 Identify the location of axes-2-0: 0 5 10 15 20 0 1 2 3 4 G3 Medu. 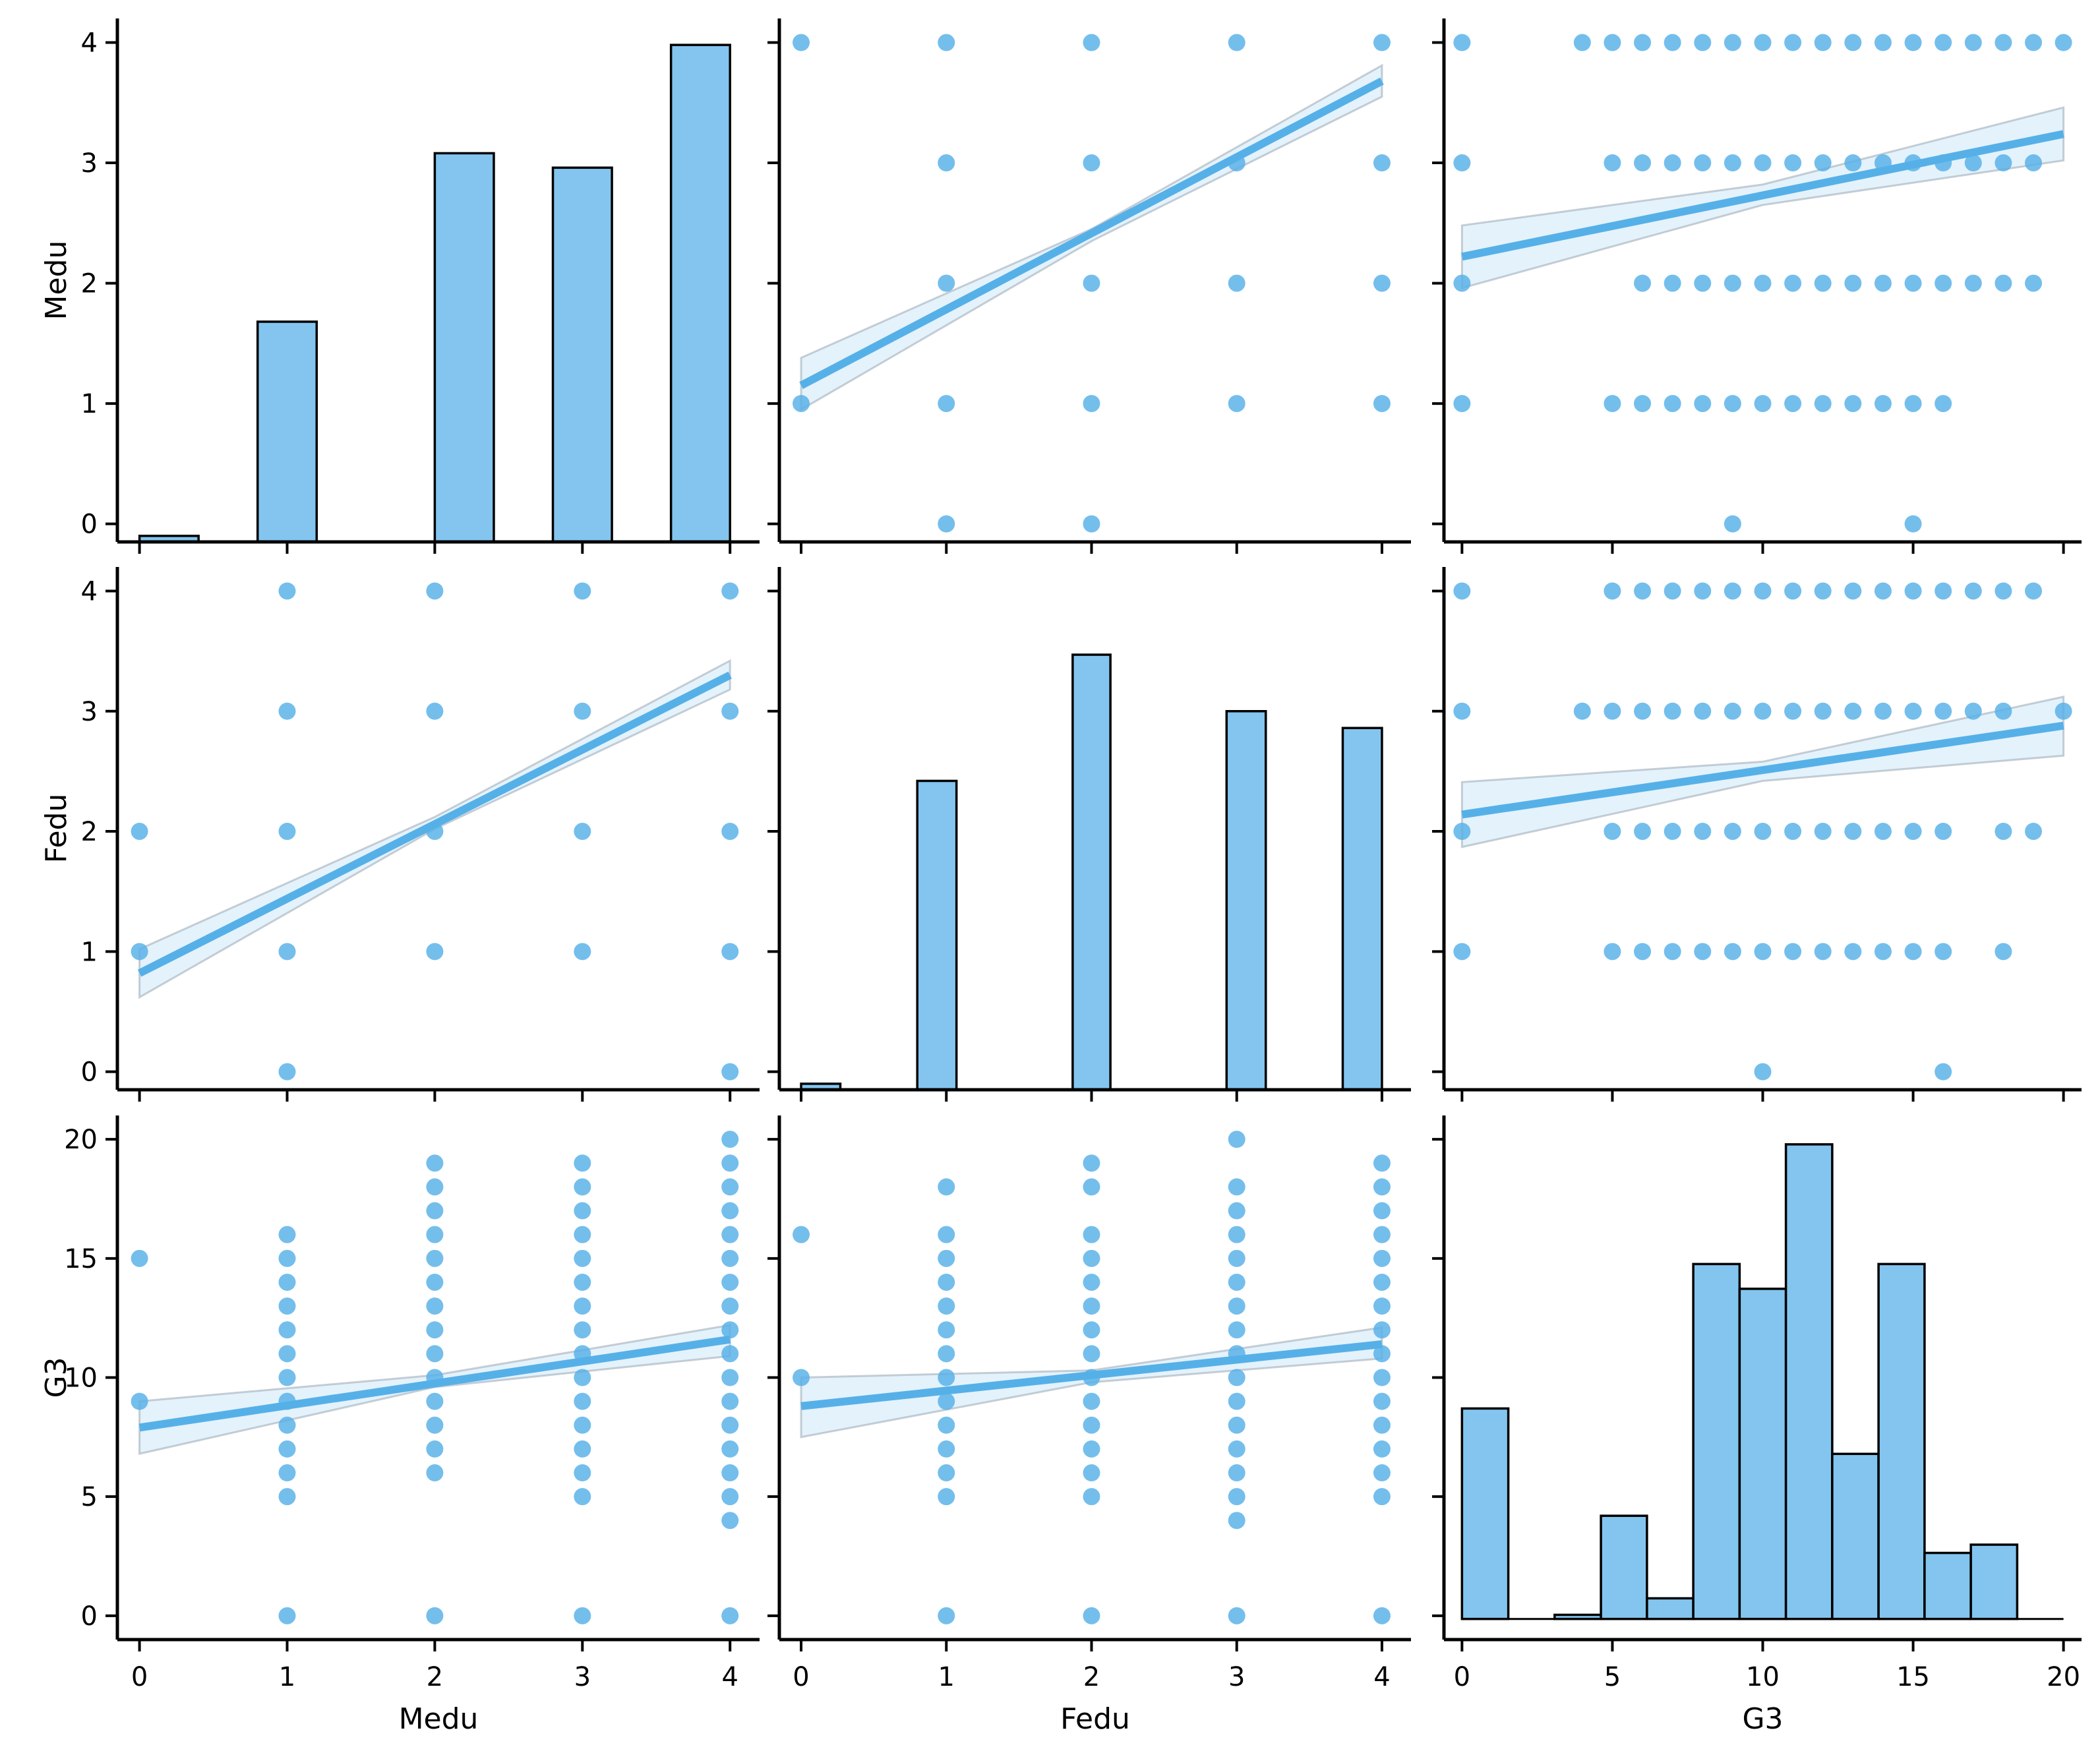
(400, 1425).